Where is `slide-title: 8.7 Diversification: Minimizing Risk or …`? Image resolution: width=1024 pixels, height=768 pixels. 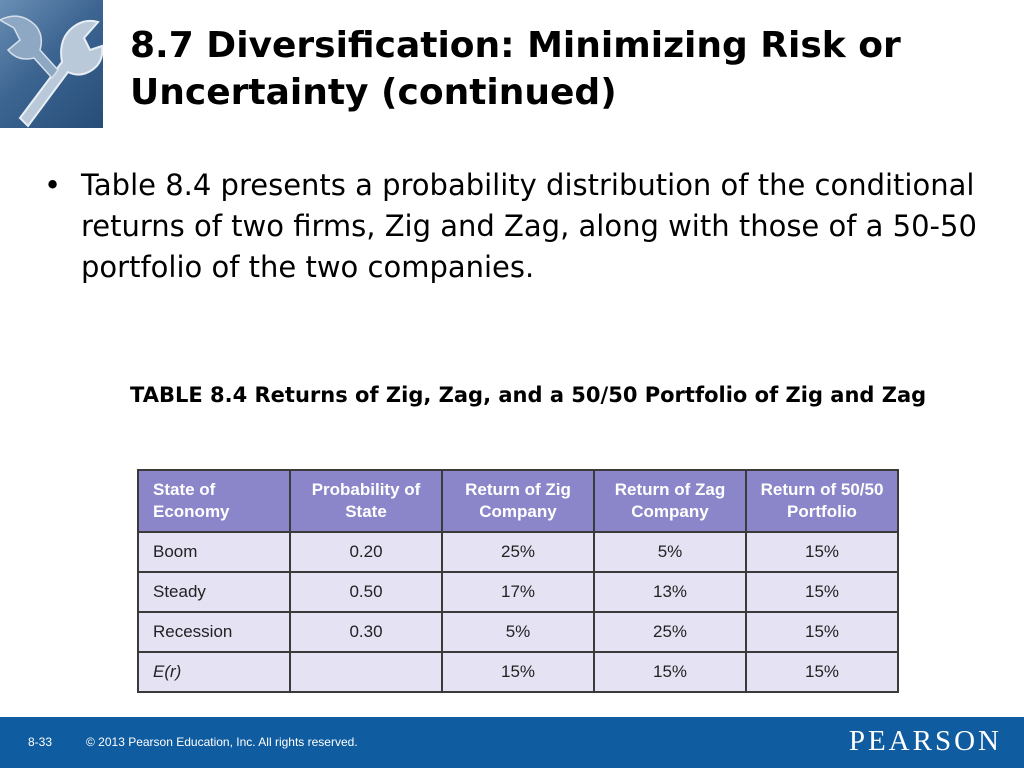
slide-title: 8.7 Diversification: Minimizing Risk or … is located at coordinates (515, 69).